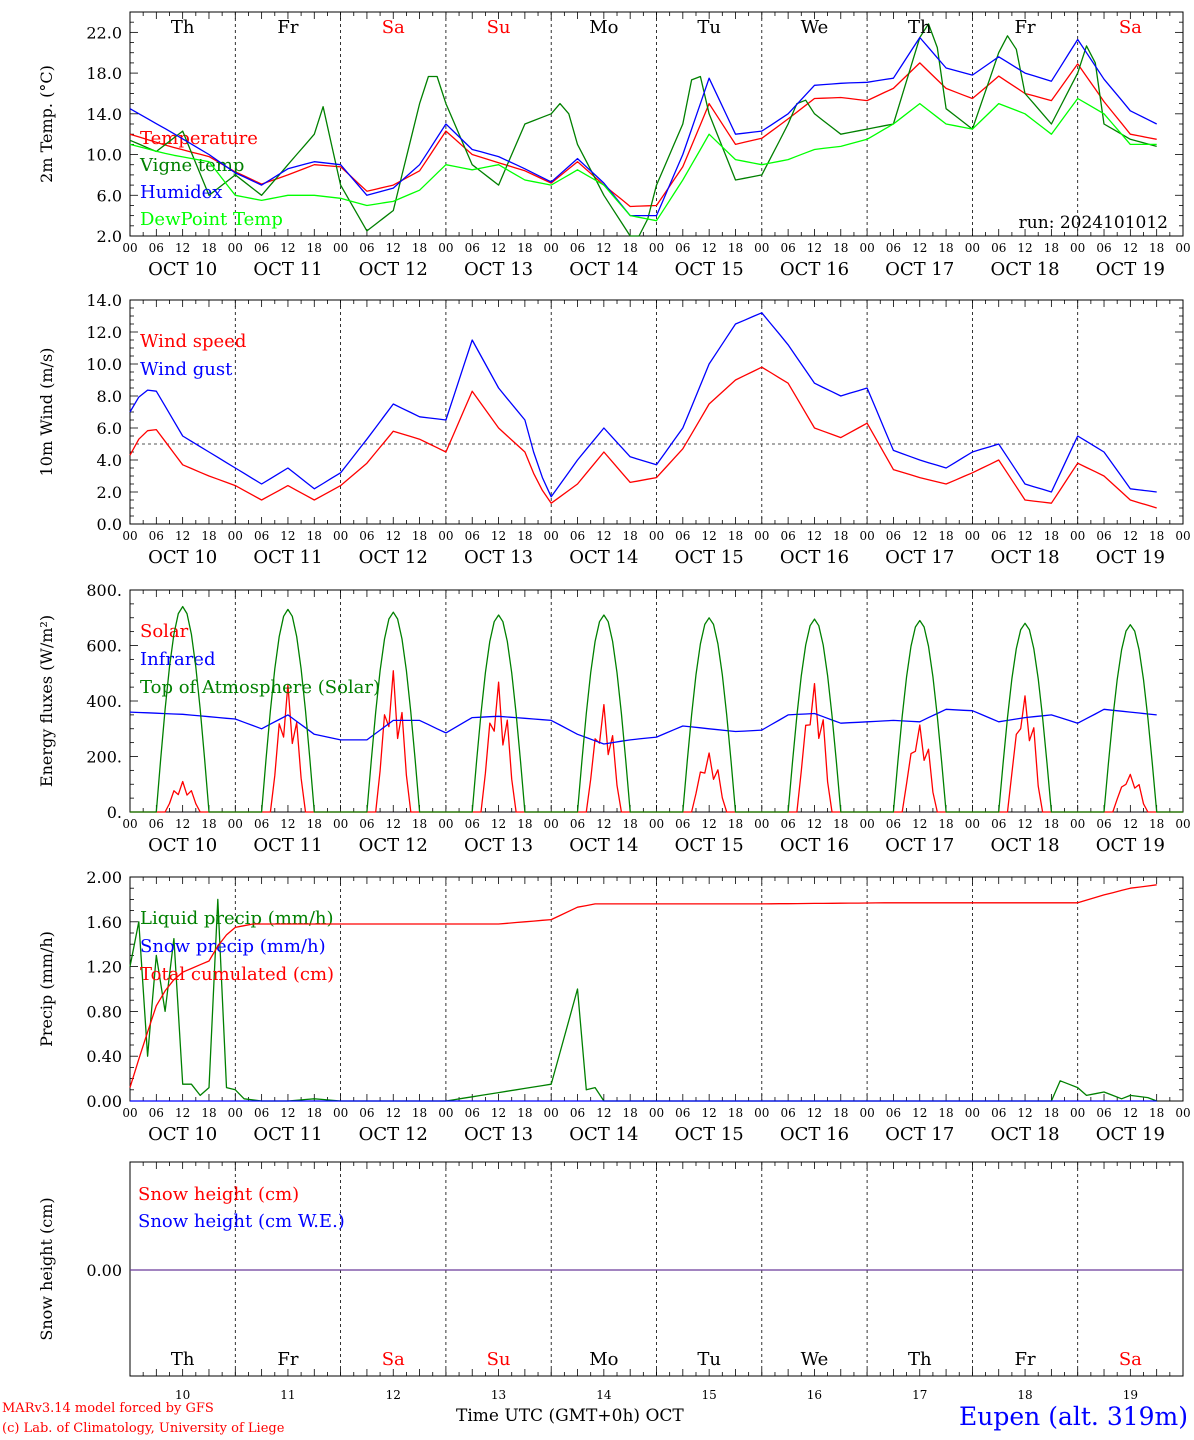 The height and width of the screenshot is (1440, 1194). What do you see at coordinates (920, 27) in the screenshot?
I see `weekday-label: Th` at bounding box center [920, 27].